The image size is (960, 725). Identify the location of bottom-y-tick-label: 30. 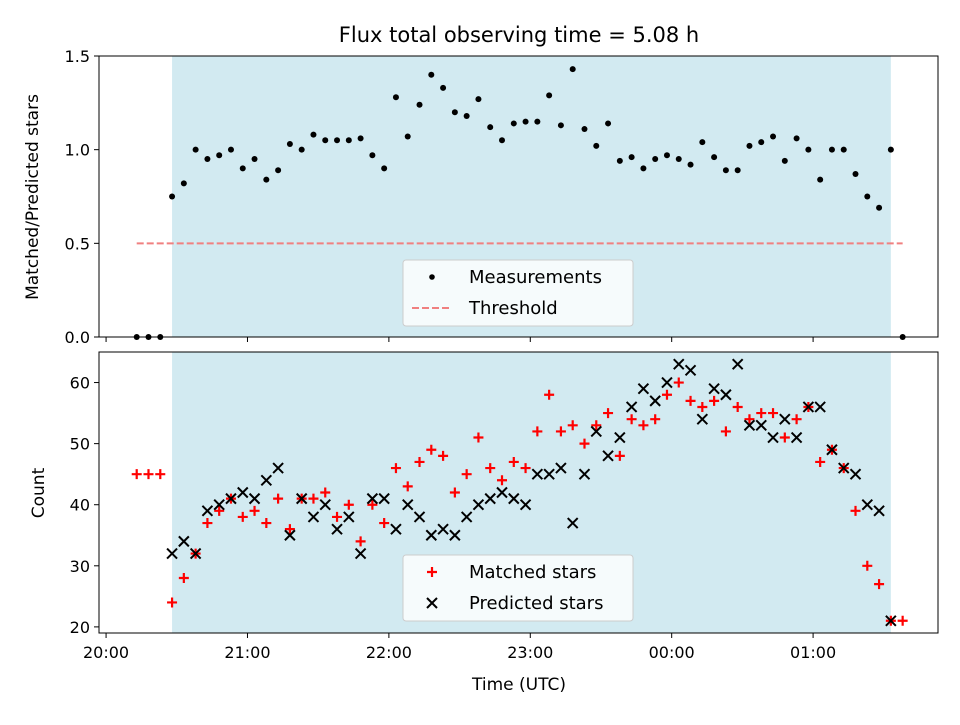
(80, 566).